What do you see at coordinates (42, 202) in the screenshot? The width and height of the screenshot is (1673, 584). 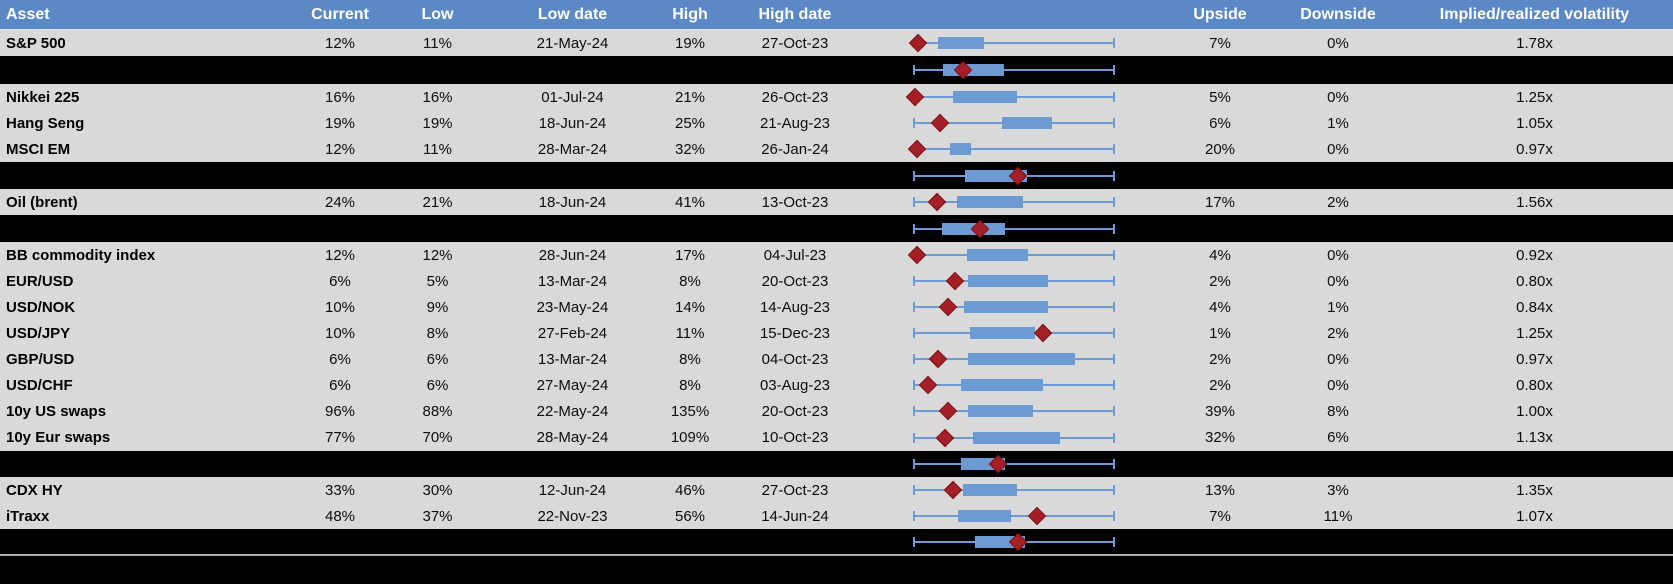 I see `asset-name: Oil (brent)` at bounding box center [42, 202].